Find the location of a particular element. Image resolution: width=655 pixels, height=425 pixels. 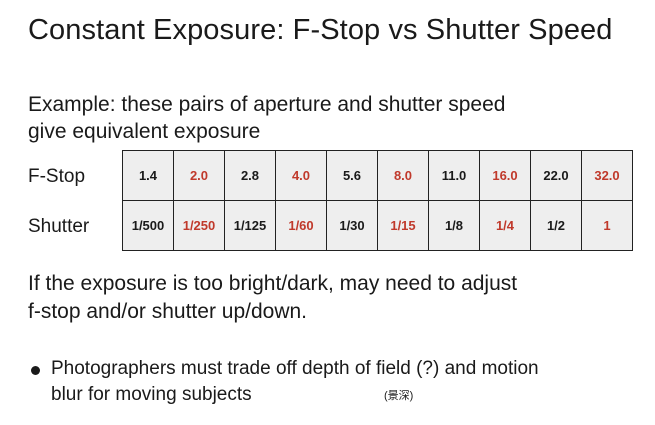

bullet-point-icon is located at coordinates (35, 370).